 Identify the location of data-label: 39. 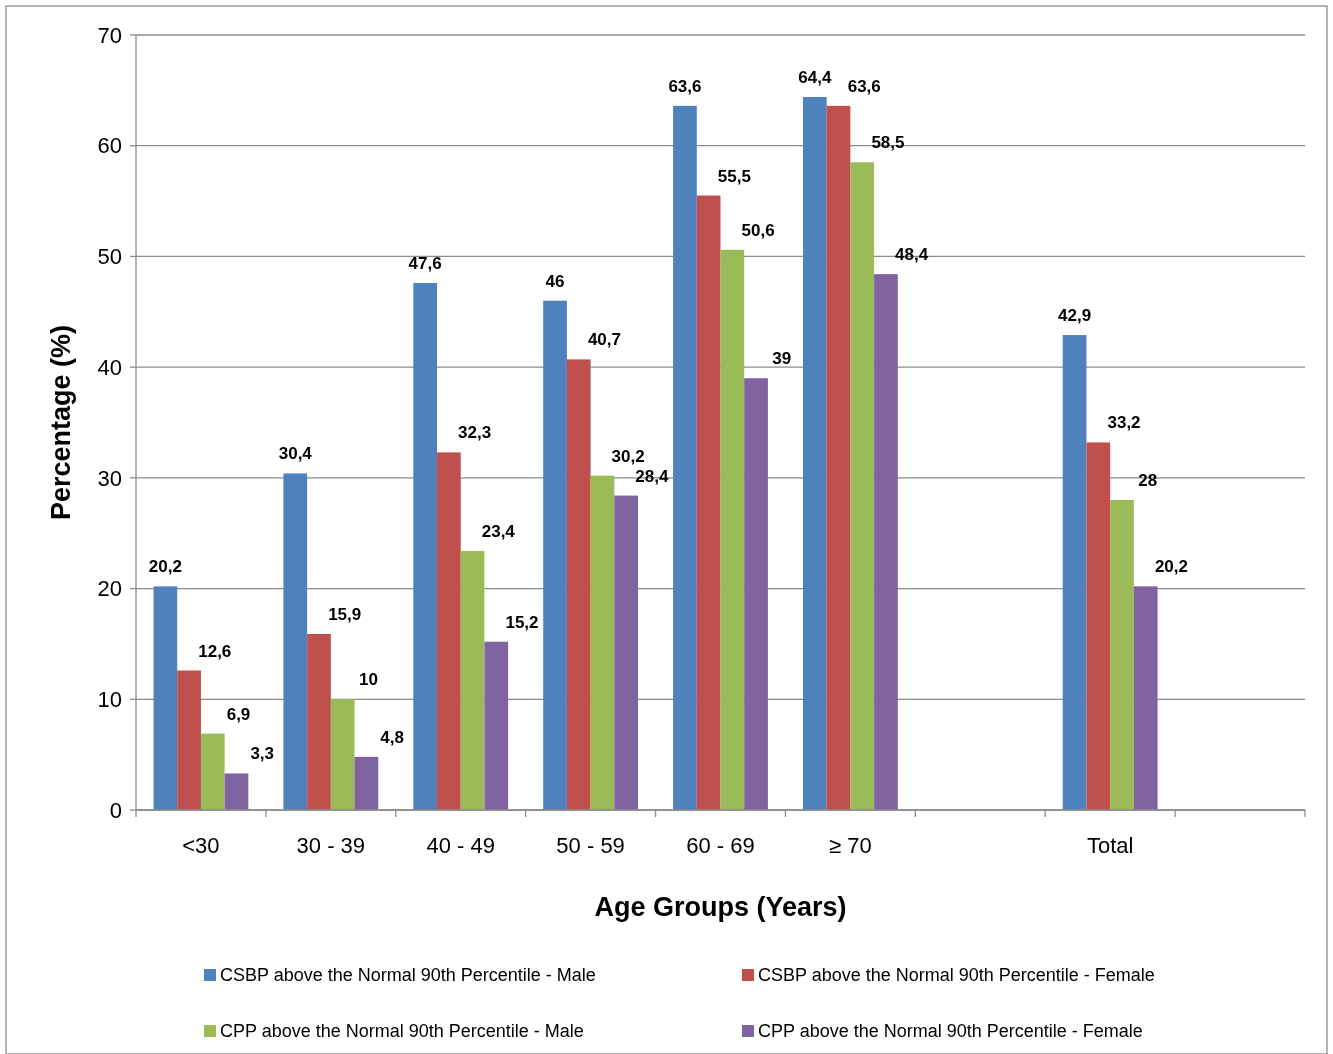
(782, 359).